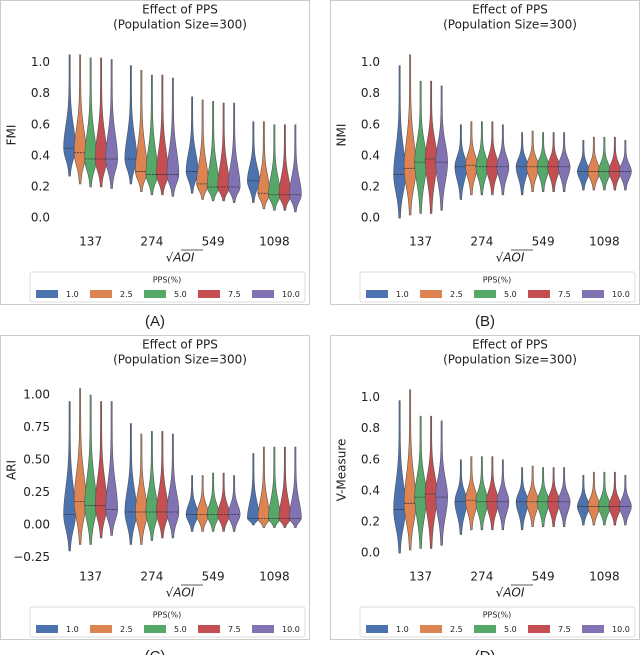 This screenshot has height=655, width=640. What do you see at coordinates (12, 470) in the screenshot?
I see `y-axis-label: ARI` at bounding box center [12, 470].